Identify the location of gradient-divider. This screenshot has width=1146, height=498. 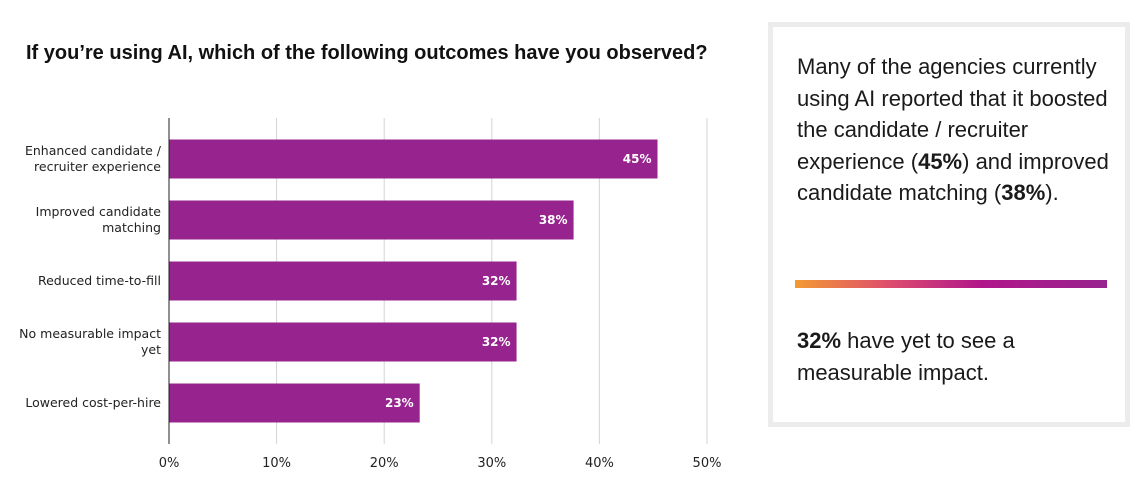
(951, 284).